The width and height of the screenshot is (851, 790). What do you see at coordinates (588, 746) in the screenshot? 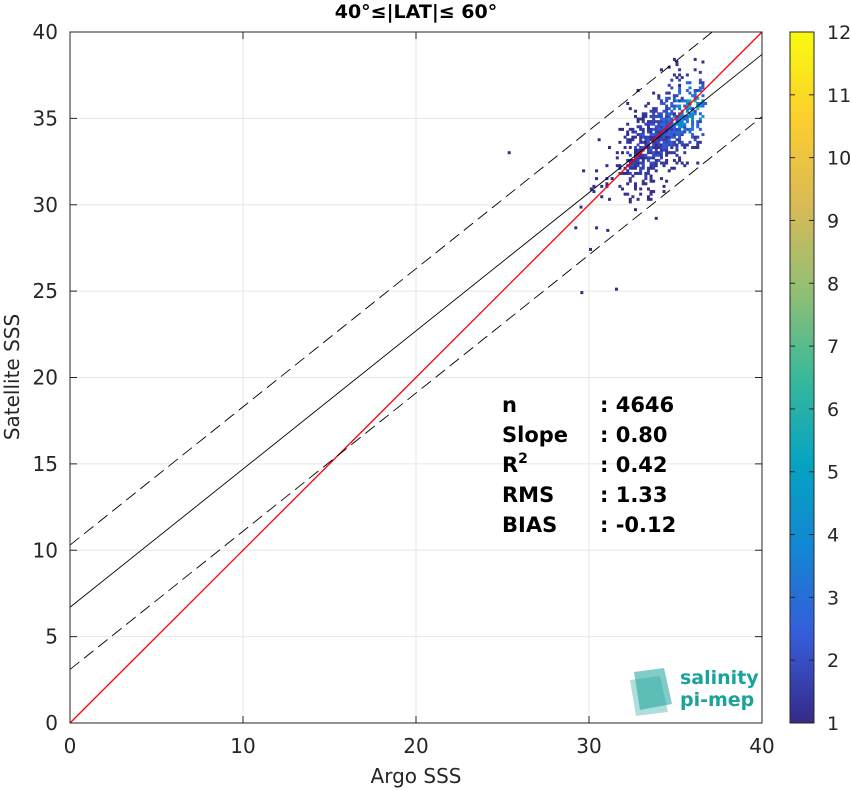
I see `x-tick-label: 30` at bounding box center [588, 746].